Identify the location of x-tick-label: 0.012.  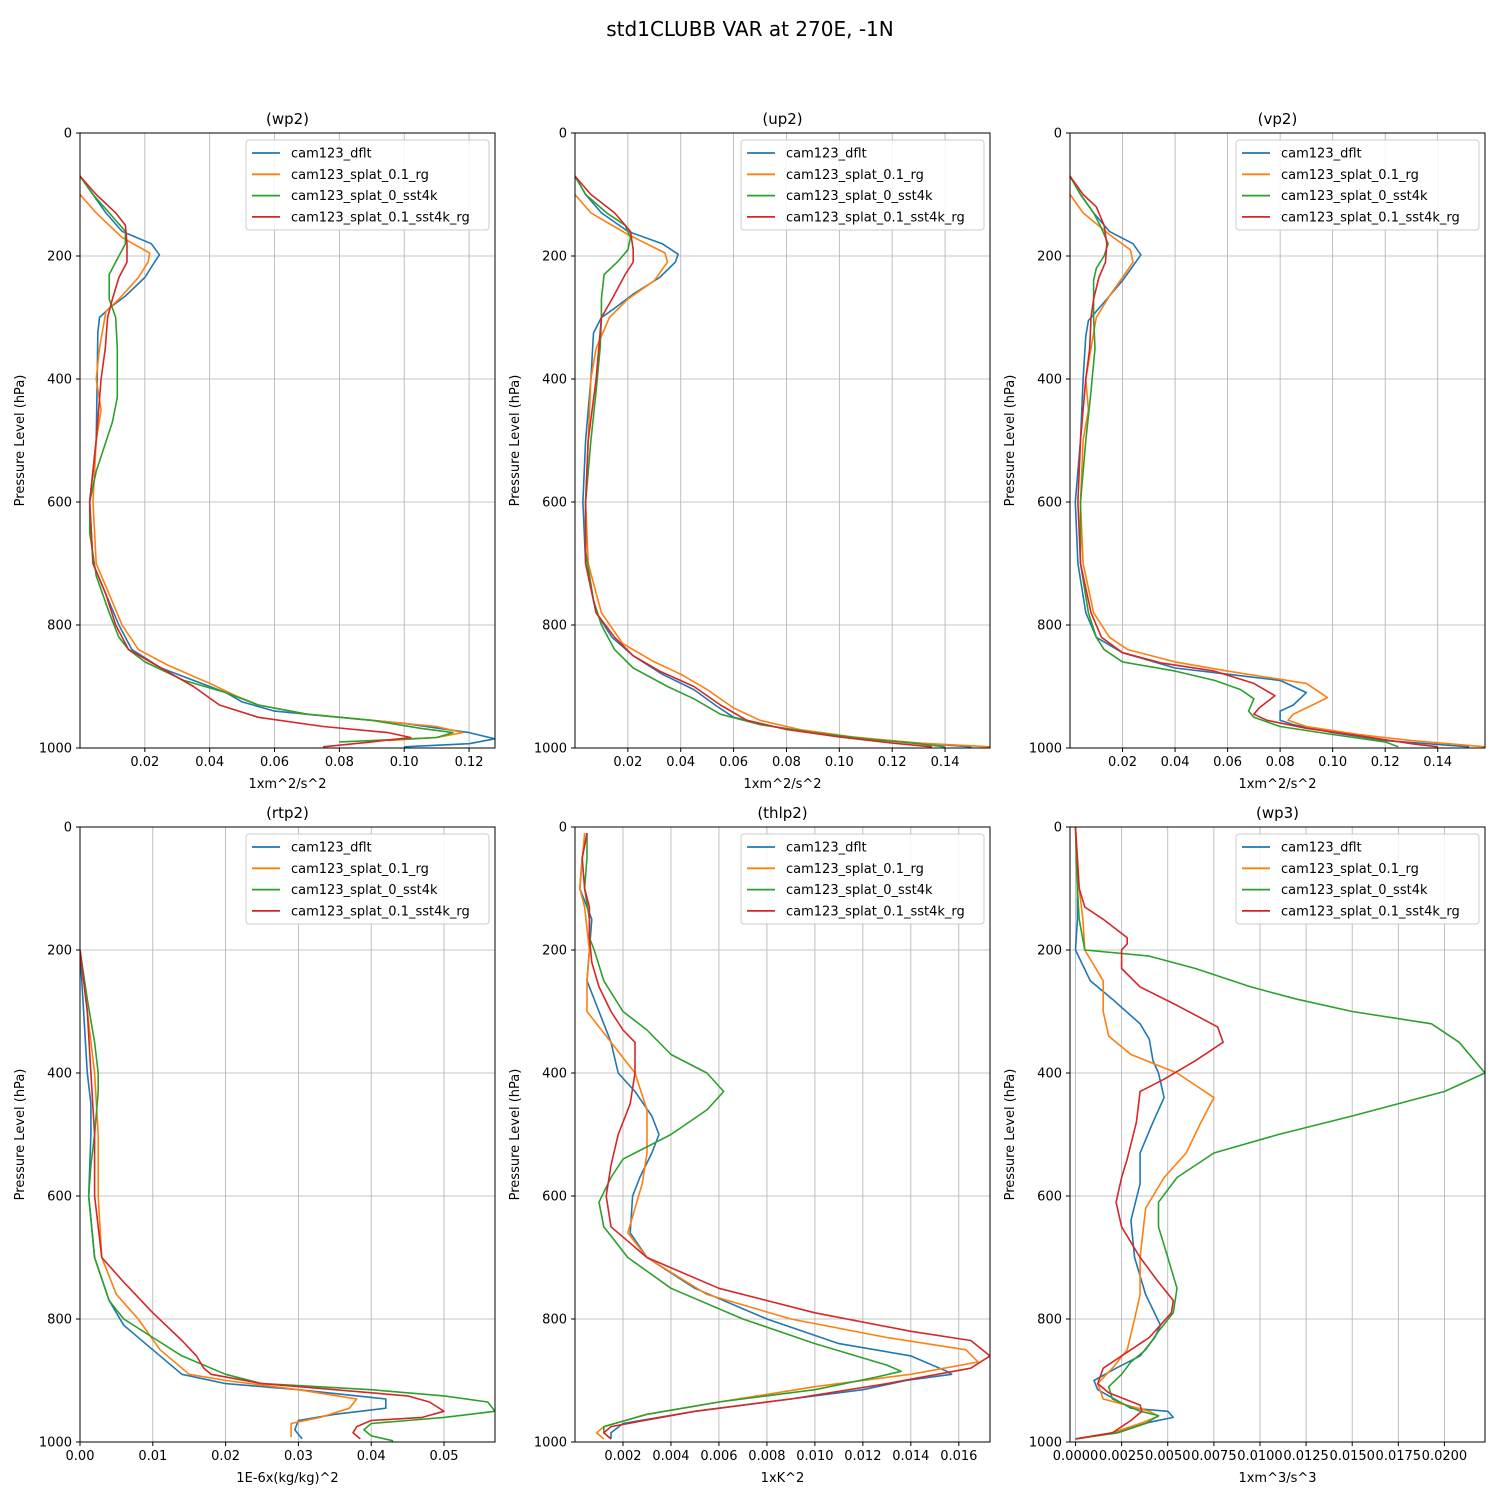
(862, 1456).